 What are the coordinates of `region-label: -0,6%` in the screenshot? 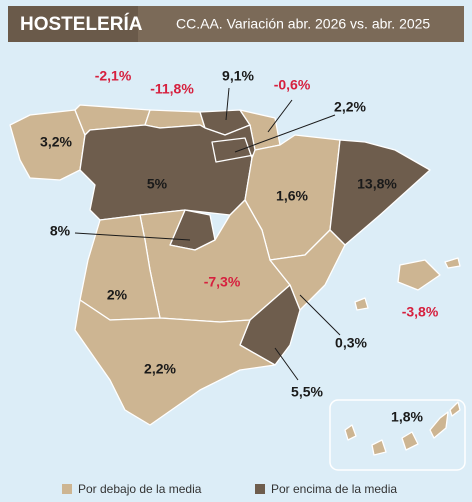 It's located at (292, 85).